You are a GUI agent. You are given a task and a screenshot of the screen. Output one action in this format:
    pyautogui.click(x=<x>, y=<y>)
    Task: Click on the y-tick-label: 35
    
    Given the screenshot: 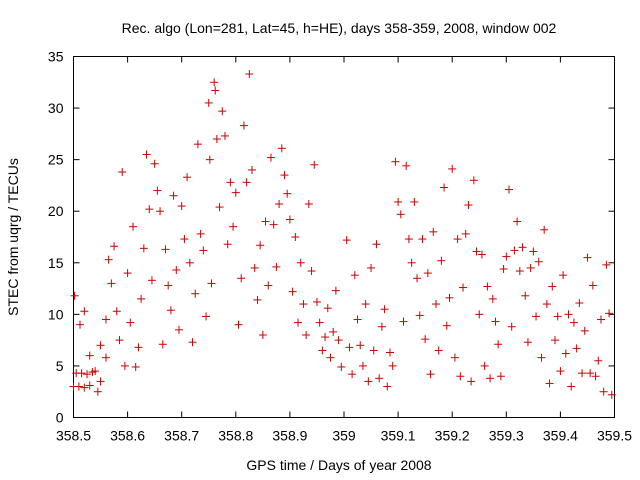 What is the action you would take?
    pyautogui.click(x=56, y=57)
    